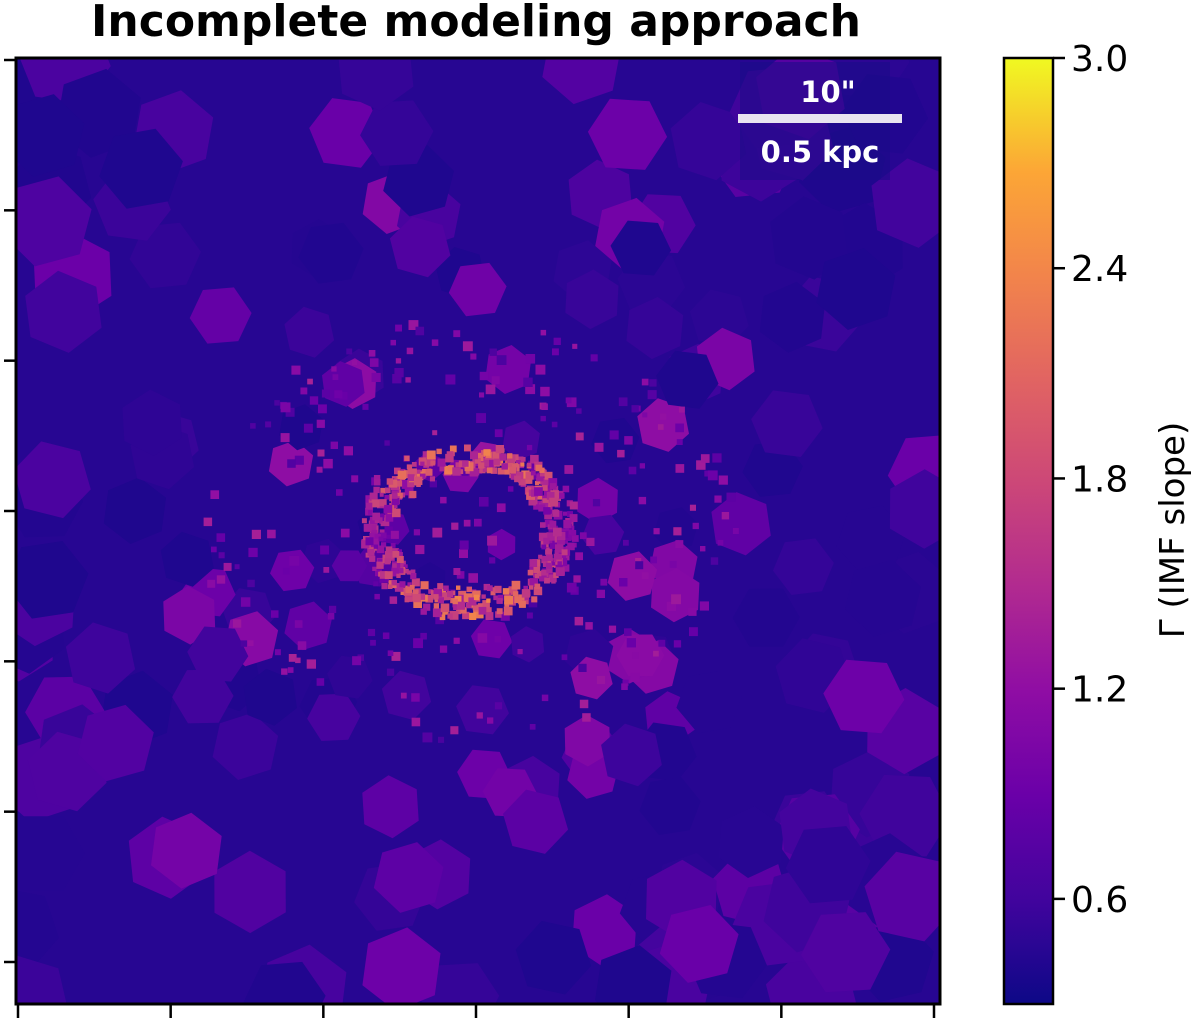 This screenshot has height=1021, width=1200. I want to click on scale-bar-angular-label: 10", so click(827, 92).